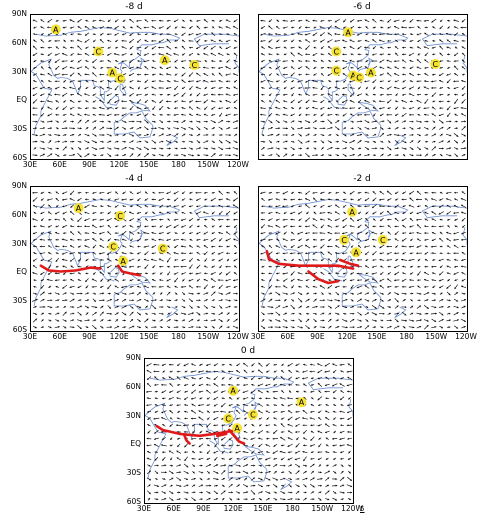 The image size is (487, 519). Describe the element at coordinates (466, 336) in the screenshot. I see `longitude-label: 120W` at that location.